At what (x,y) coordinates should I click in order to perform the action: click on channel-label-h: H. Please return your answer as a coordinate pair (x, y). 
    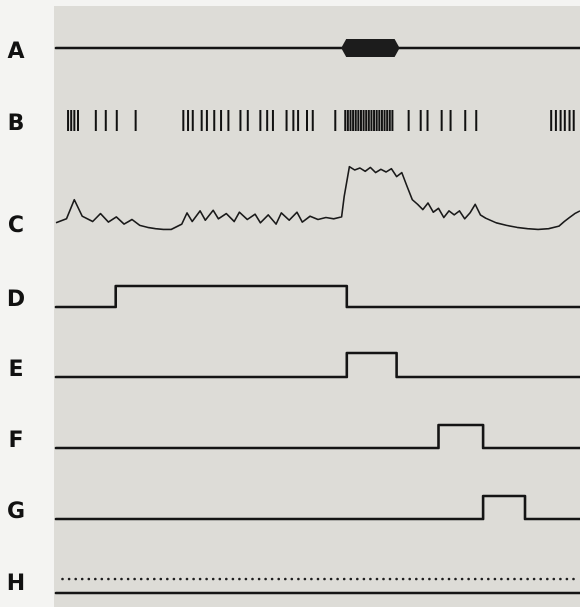
    Looking at the image, I should click on (16, 583).